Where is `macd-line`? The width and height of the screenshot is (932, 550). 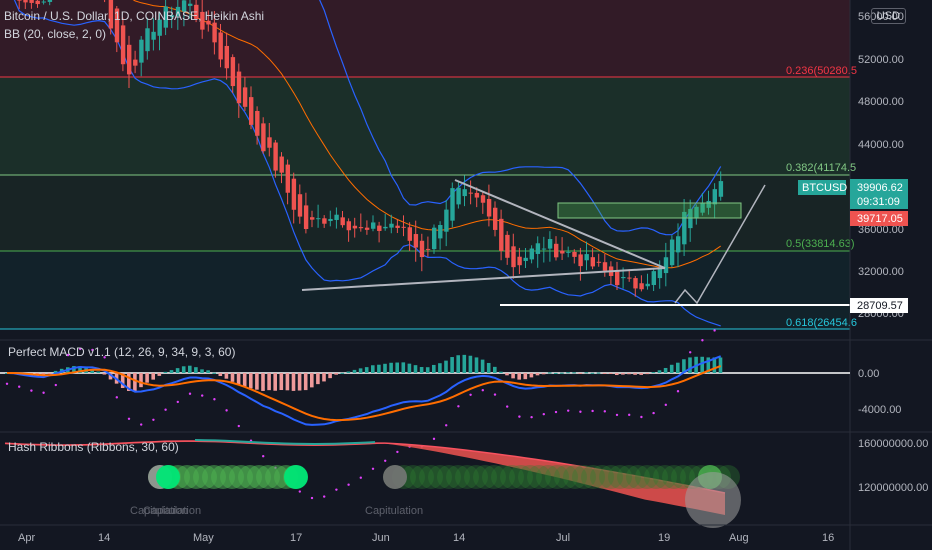 macd-line is located at coordinates (364, 390).